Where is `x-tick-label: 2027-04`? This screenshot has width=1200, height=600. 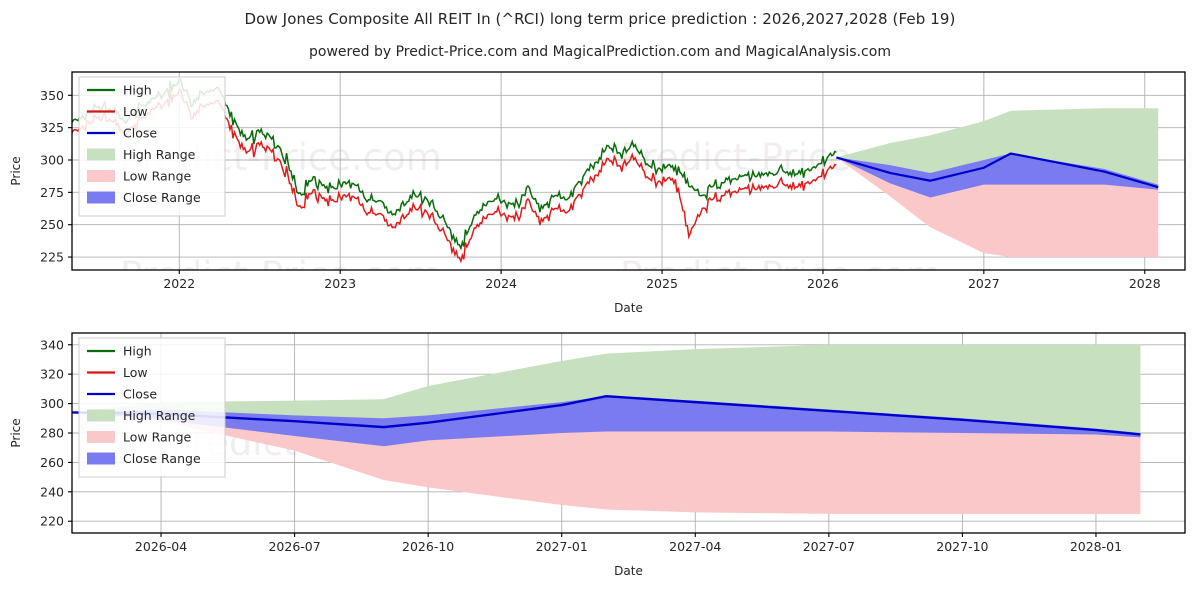 x-tick-label: 2027-04 is located at coordinates (695, 546).